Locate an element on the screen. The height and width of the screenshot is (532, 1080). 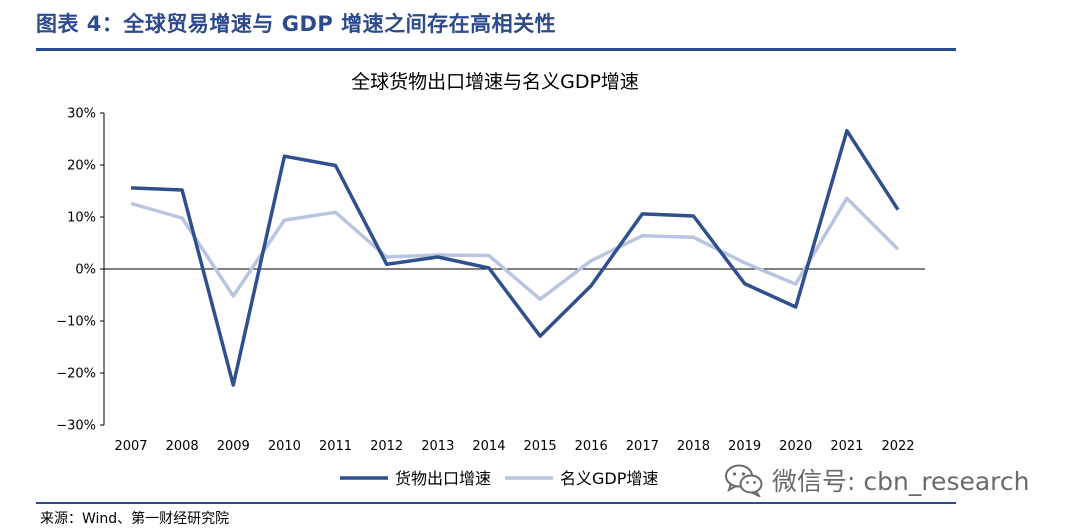
watermark: 微信号: cbn_research is located at coordinates (876, 480).